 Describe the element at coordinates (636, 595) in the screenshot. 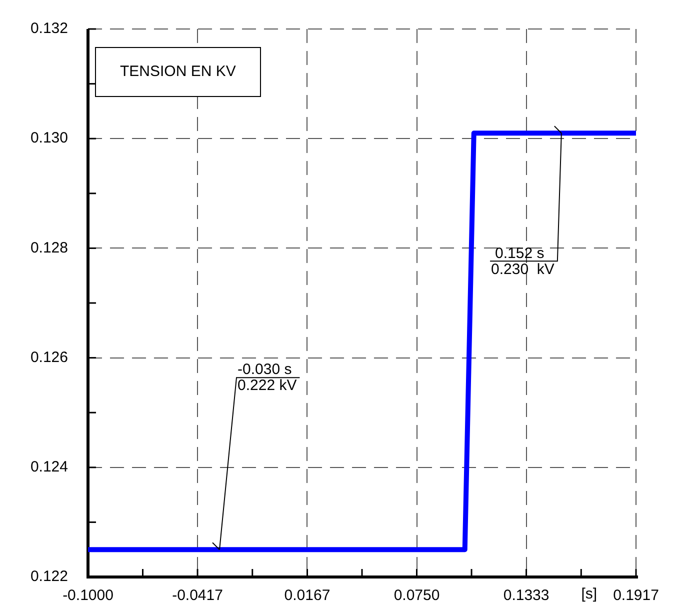

I see `x-tick-label: 0.1917` at that location.